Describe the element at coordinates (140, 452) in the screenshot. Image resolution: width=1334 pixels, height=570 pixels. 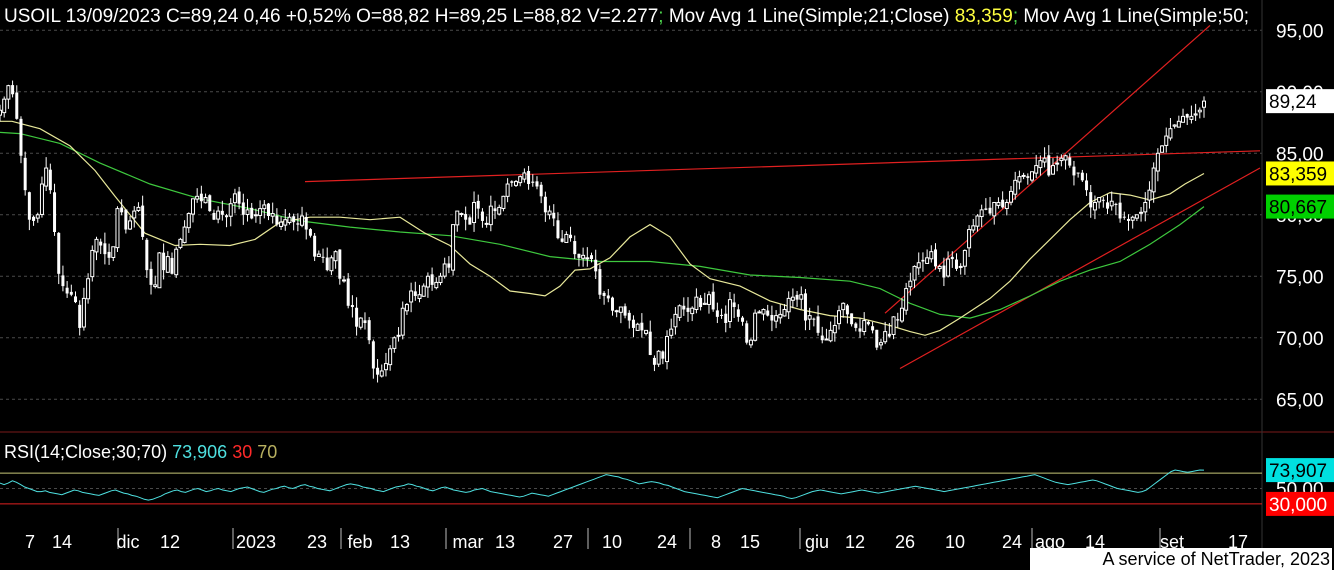
I see `rsi-header: RSI(14;Close;30;70) 73,906 30 70` at that location.